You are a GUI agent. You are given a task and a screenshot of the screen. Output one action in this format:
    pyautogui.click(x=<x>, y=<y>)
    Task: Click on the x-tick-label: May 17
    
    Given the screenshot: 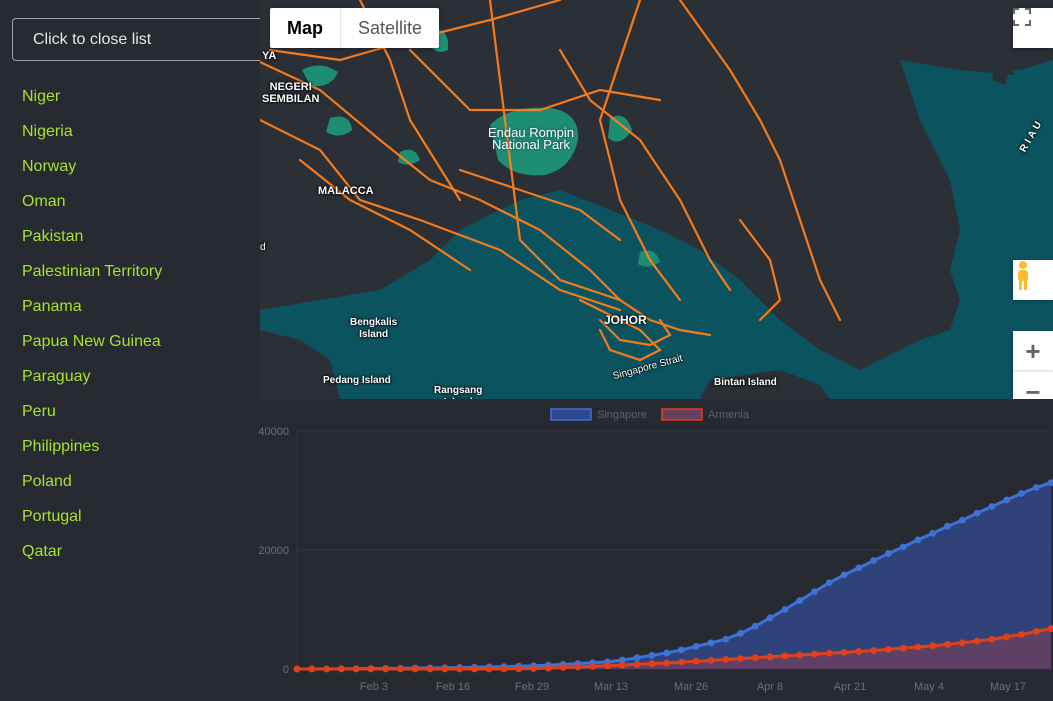 What is the action you would take?
    pyautogui.click(x=1008, y=687)
    